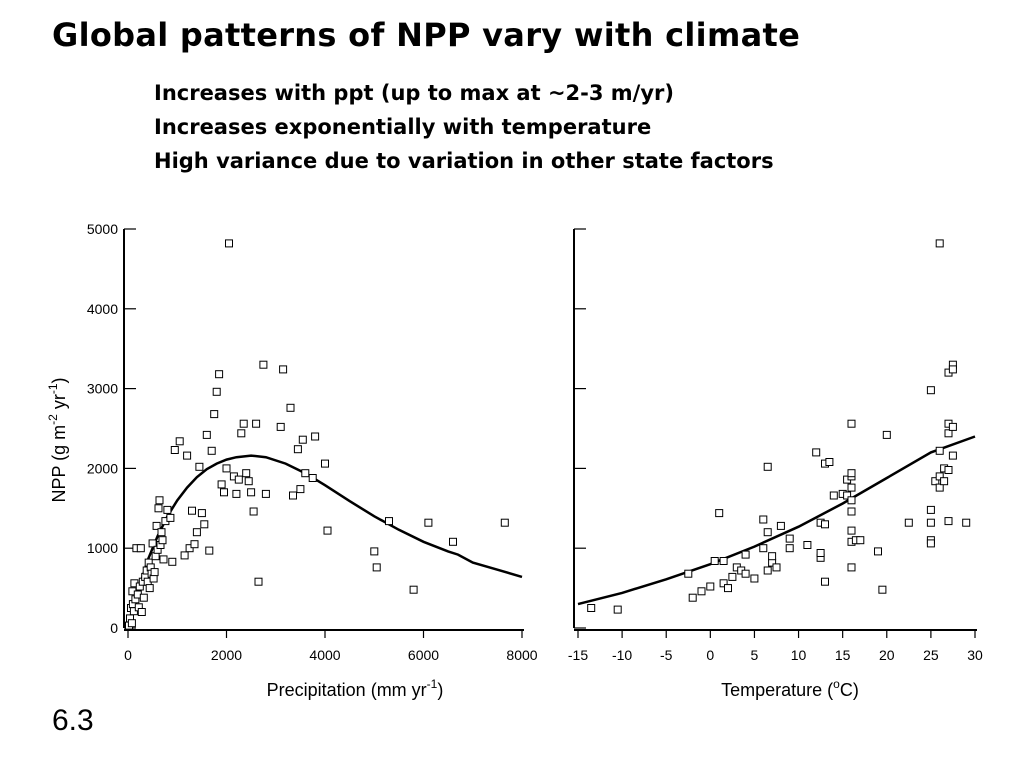 Image resolution: width=1024 pixels, height=768 pixels. I want to click on temperature-x-tick-label: -10, so click(622, 655).